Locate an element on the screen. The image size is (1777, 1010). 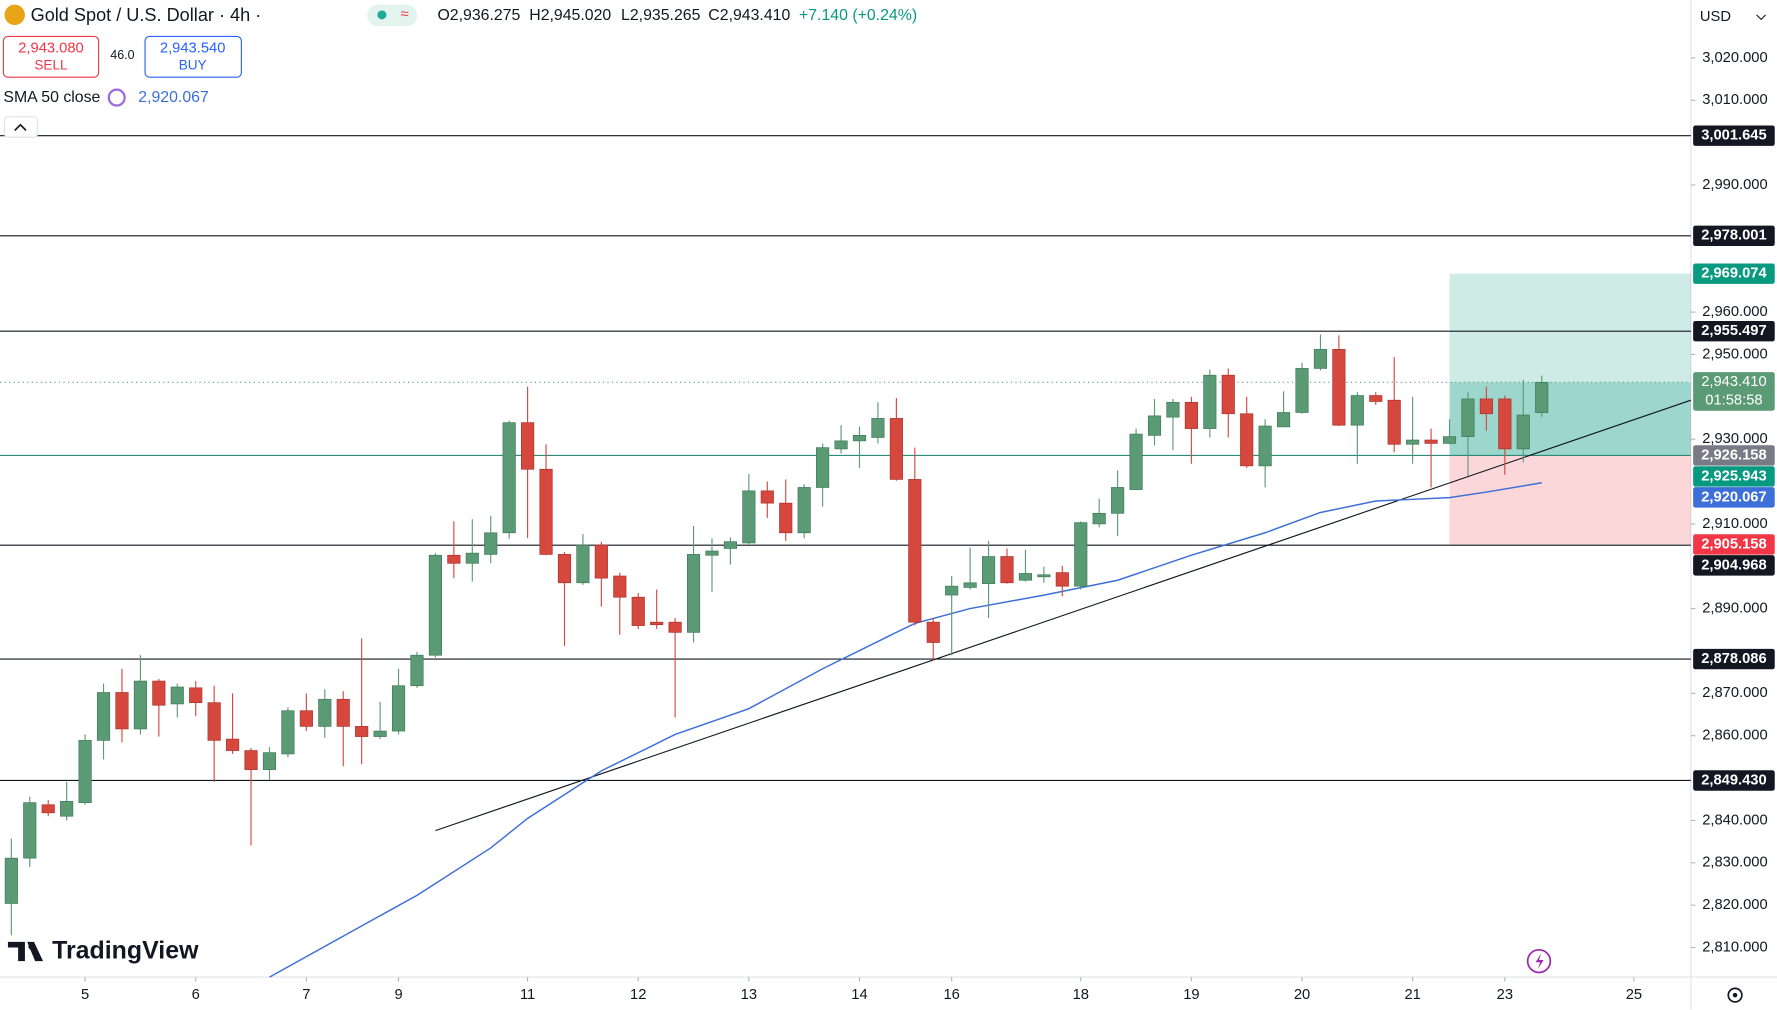
countdown: 01:58:58 is located at coordinates (1733, 400).